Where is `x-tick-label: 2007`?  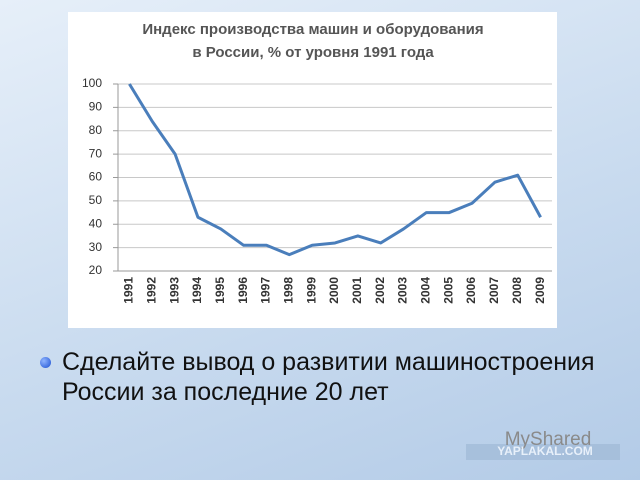
x-tick-label: 2007 is located at coordinates (494, 290).